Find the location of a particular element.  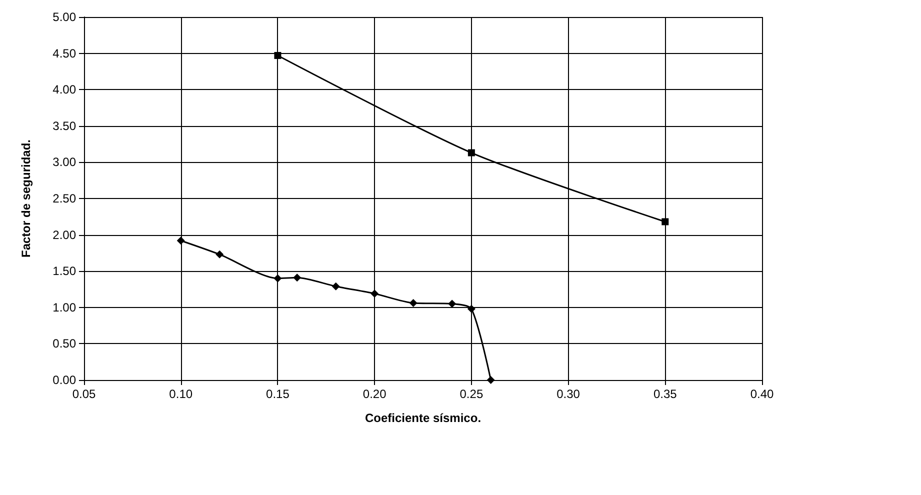

y-tick-label: 5.00 is located at coordinates (64, 17).